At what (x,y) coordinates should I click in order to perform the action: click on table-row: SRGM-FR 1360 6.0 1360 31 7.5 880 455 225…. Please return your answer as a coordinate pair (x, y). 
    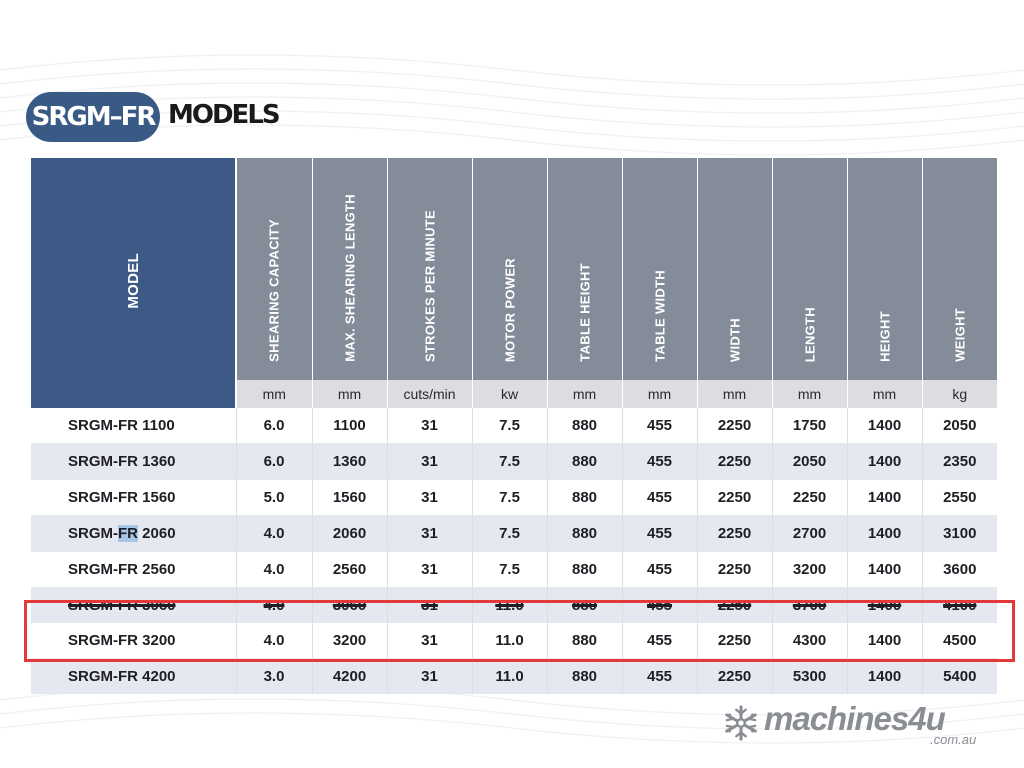
    Looking at the image, I should click on (514, 461).